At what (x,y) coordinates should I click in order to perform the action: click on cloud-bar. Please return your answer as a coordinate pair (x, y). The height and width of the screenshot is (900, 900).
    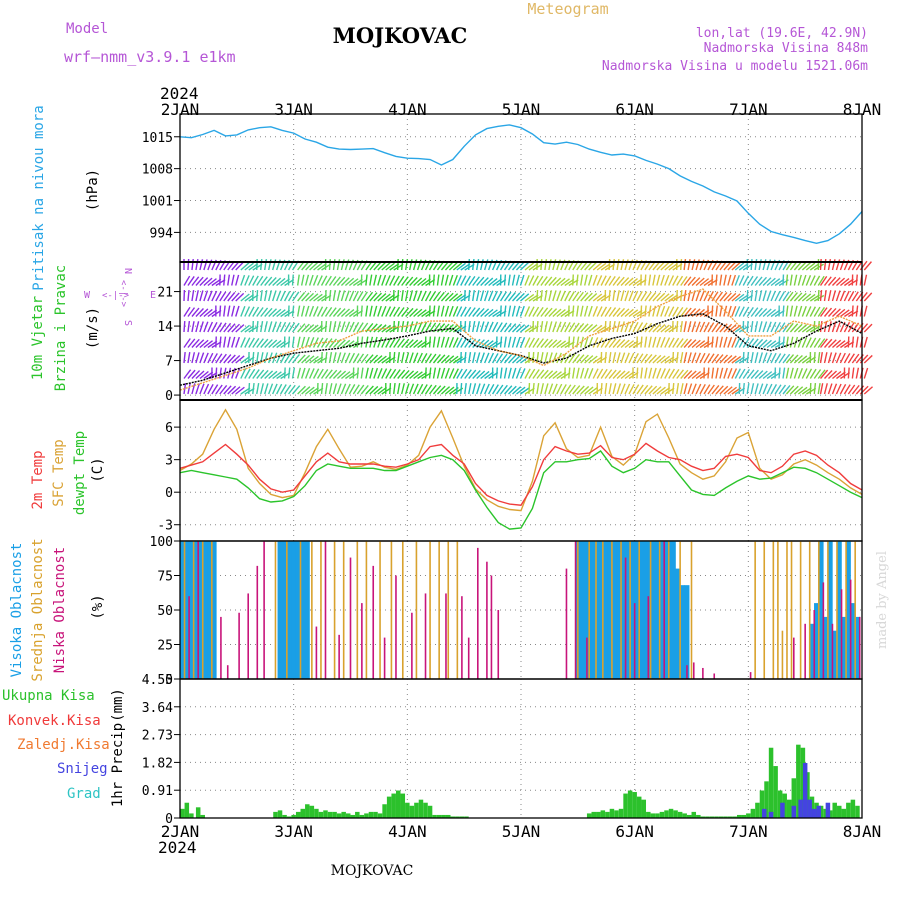
    Looking at the image, I should click on (682, 632).